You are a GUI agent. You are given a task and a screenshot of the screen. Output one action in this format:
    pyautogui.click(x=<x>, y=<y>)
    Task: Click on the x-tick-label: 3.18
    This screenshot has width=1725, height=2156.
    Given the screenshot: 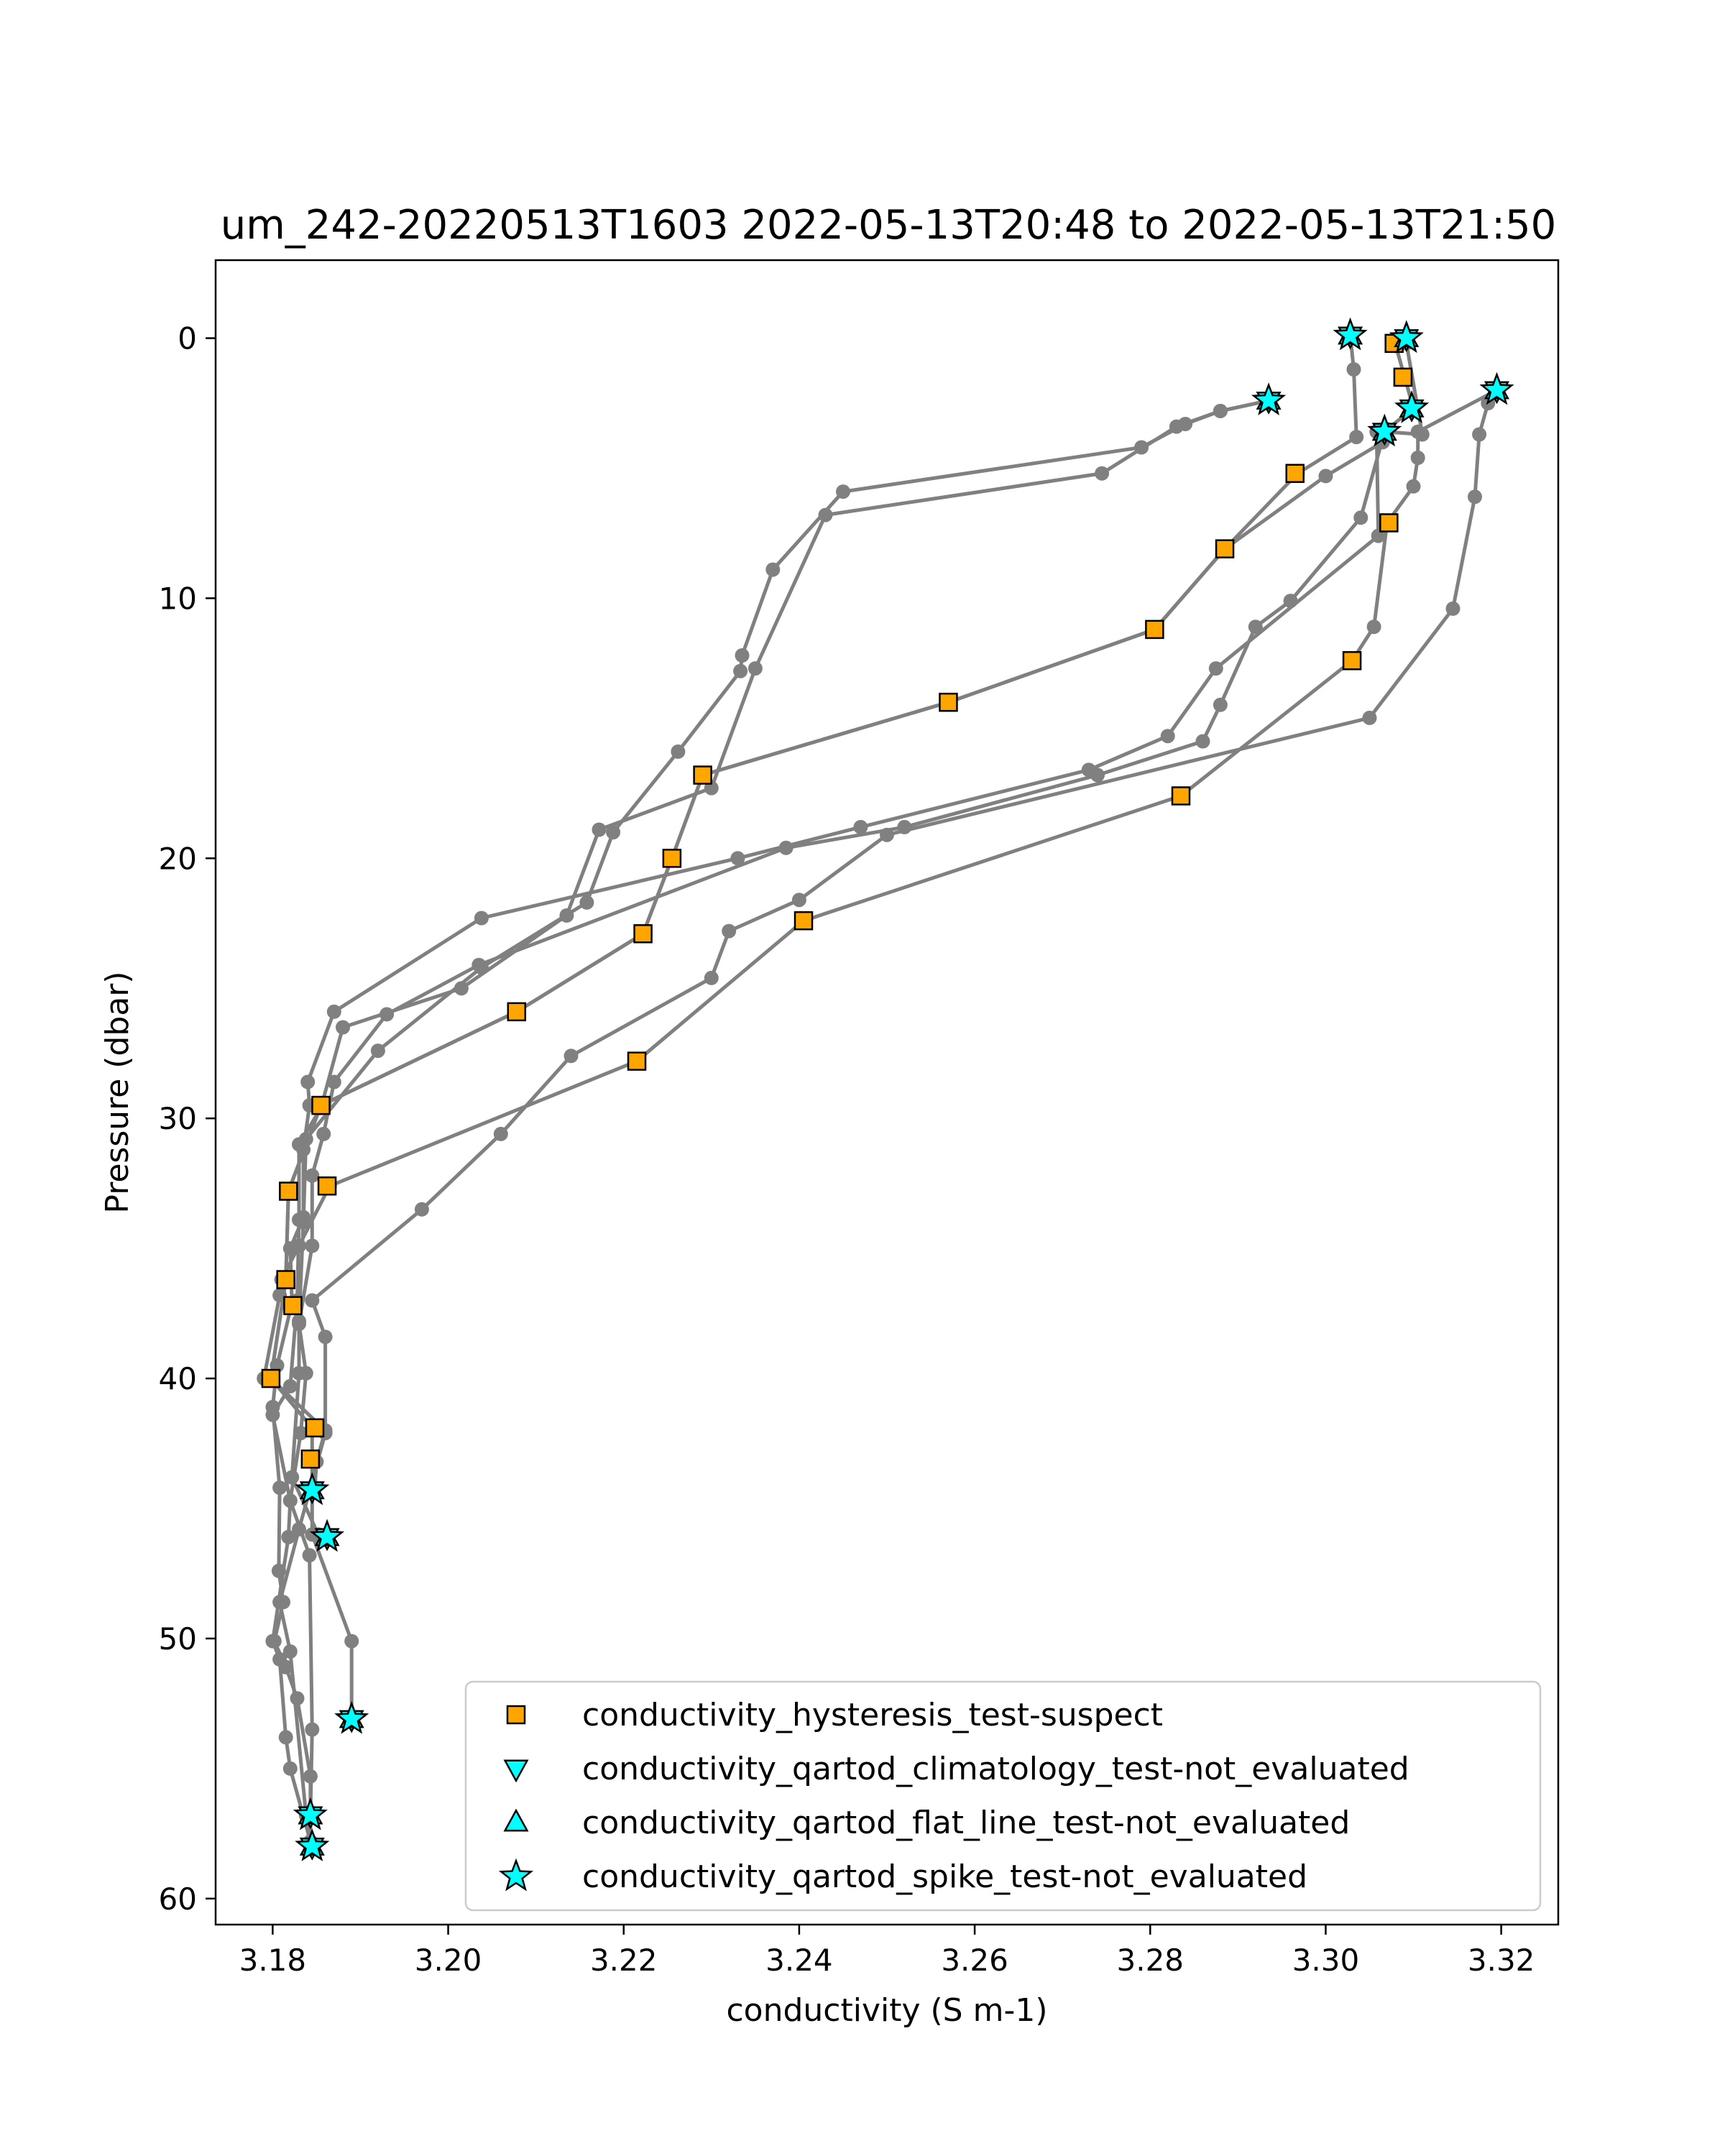 What is the action you would take?
    pyautogui.click(x=273, y=1960)
    